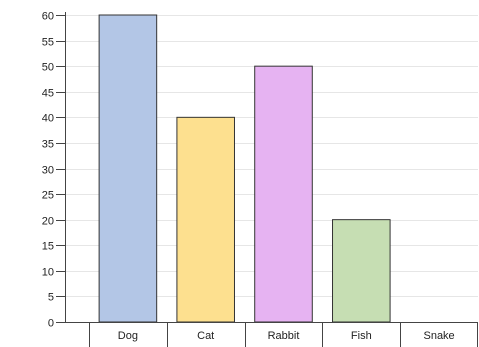 This screenshot has height=347, width=479. Describe the element at coordinates (48, 247) in the screenshot. I see `y-tick-label-15: 15` at that location.